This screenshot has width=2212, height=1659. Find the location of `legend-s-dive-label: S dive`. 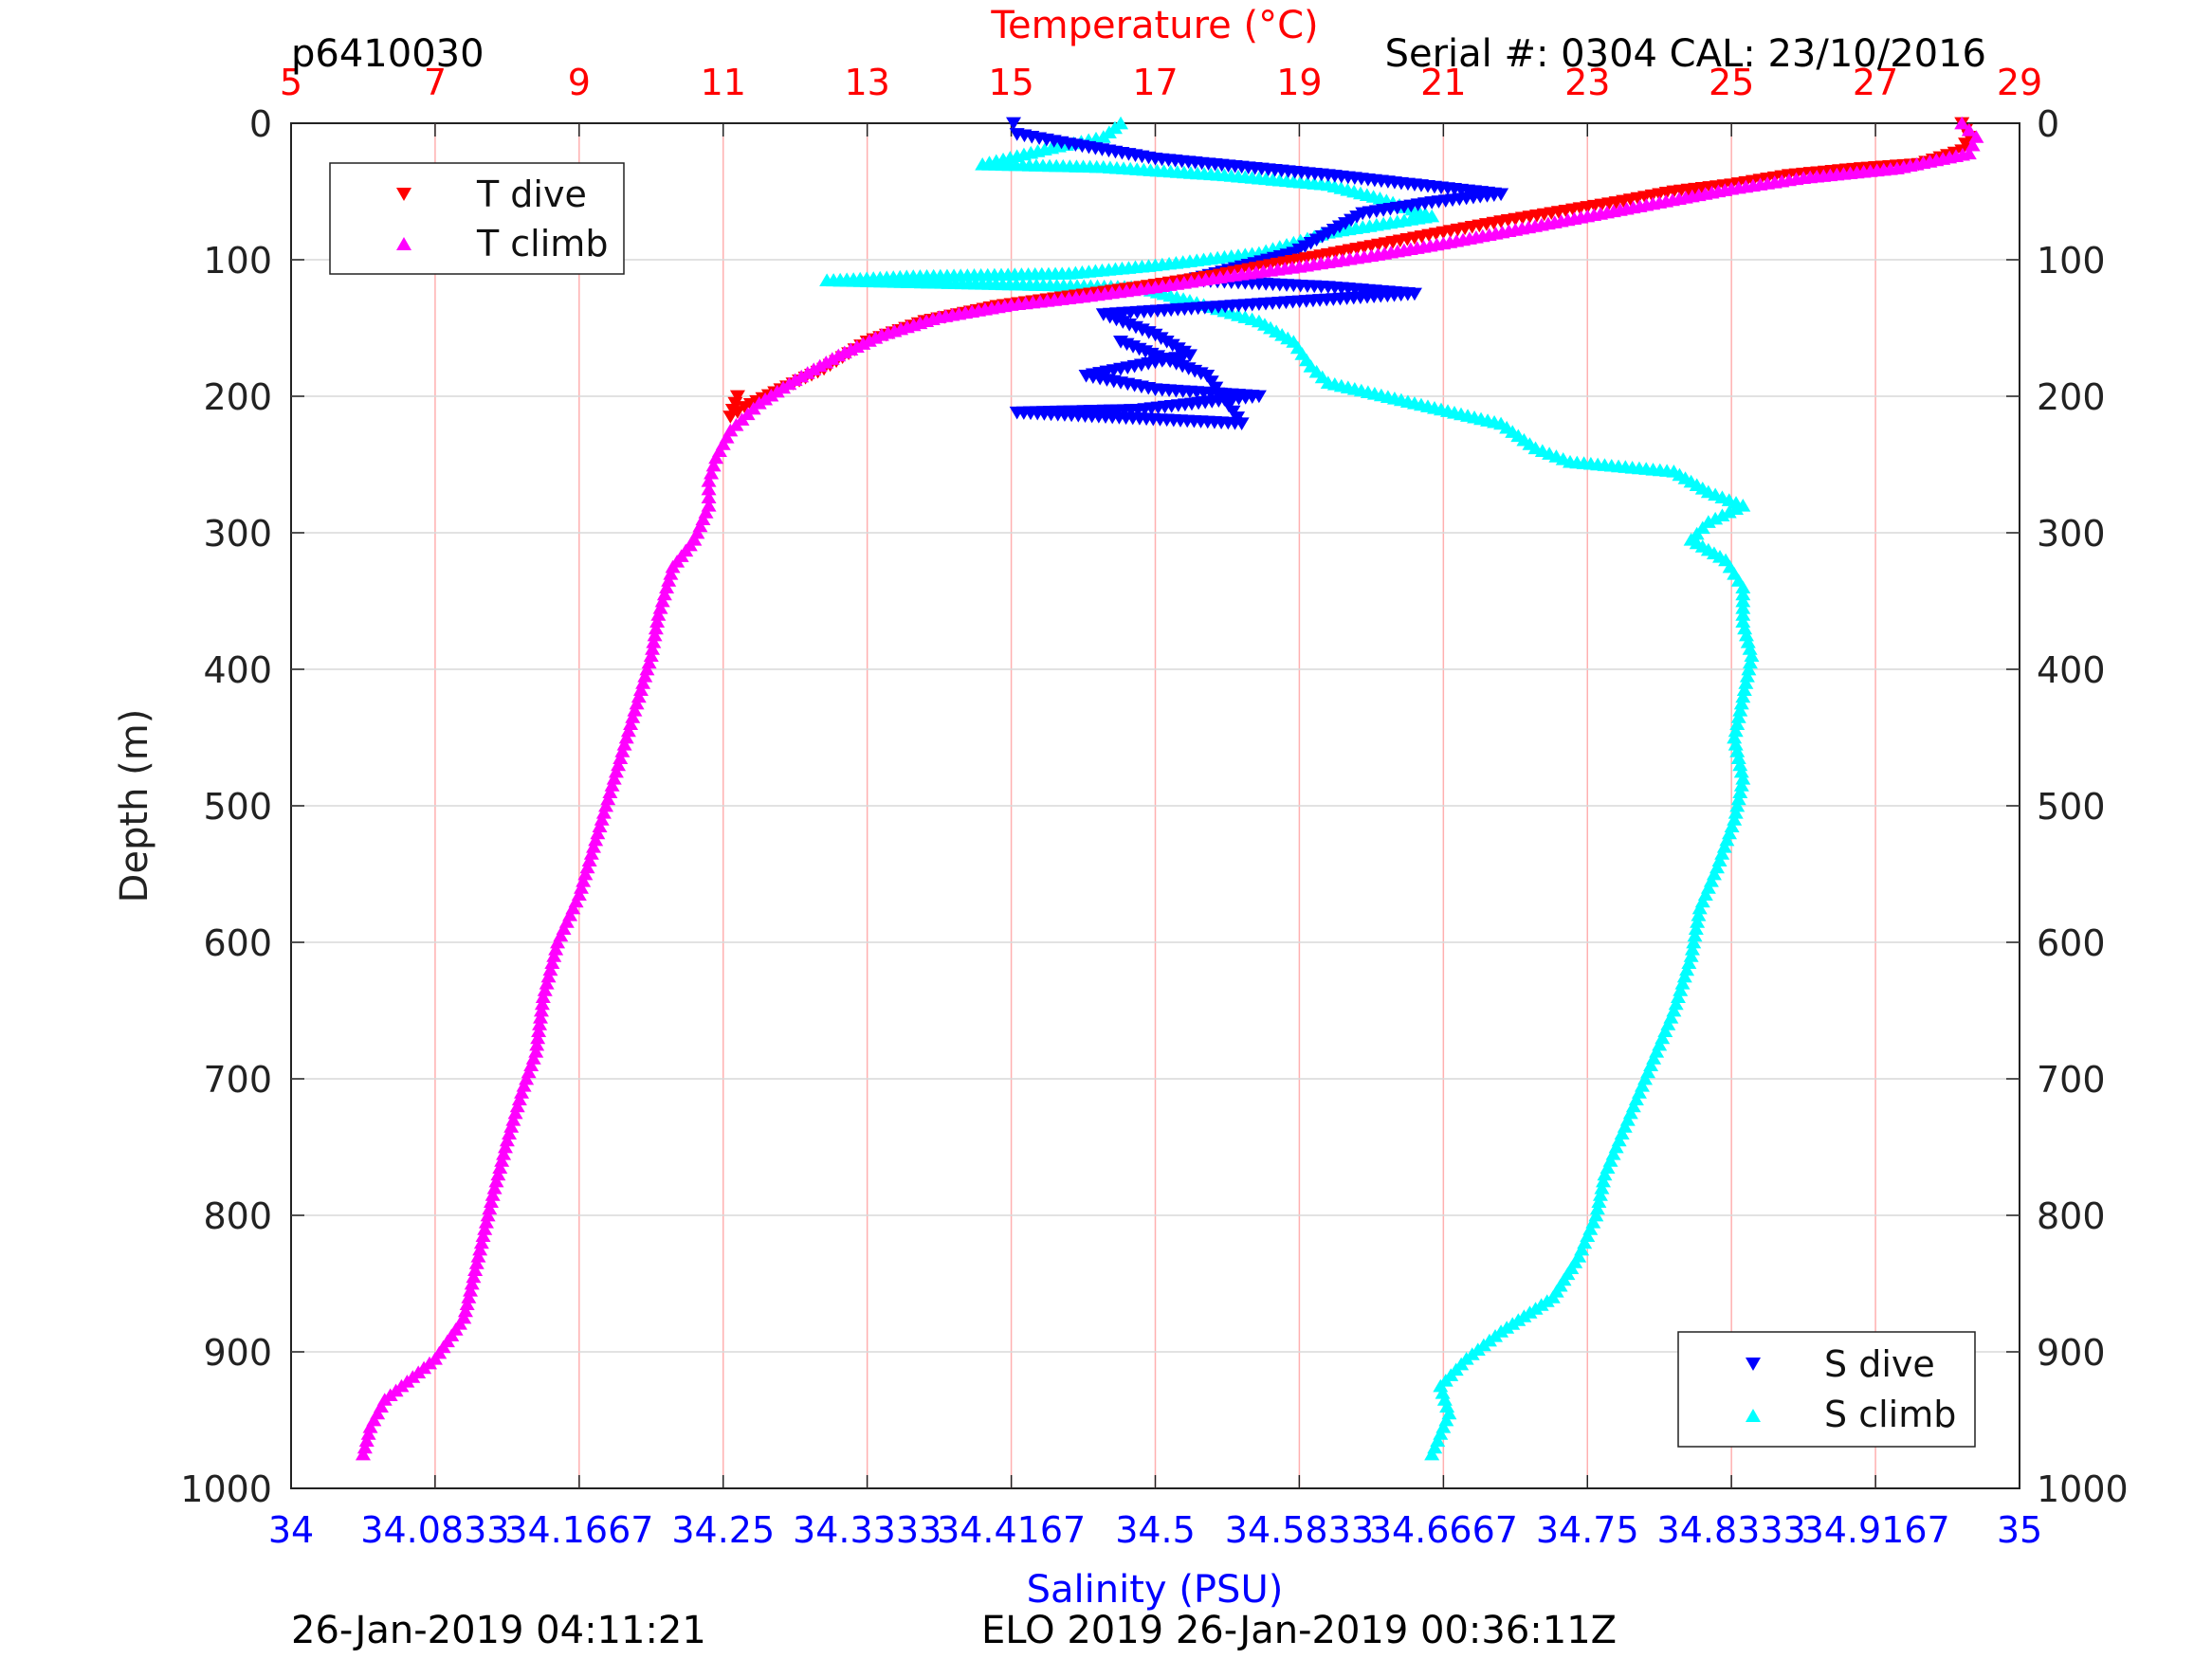

legend-s-dive-label: S dive is located at coordinates (1879, 1364).